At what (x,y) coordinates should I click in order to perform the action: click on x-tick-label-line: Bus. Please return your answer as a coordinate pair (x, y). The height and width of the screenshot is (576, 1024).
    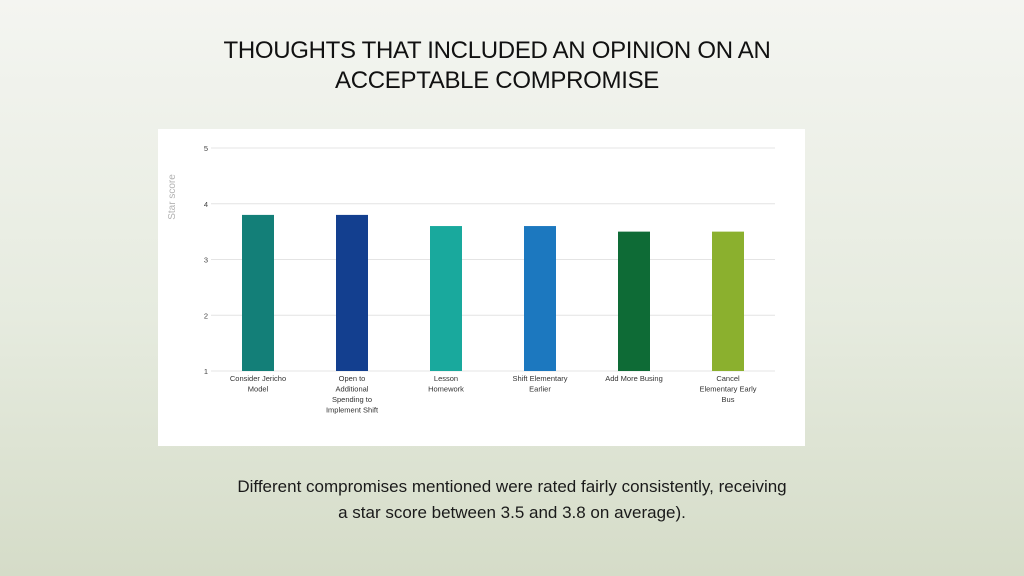
    Looking at the image, I should click on (728, 399).